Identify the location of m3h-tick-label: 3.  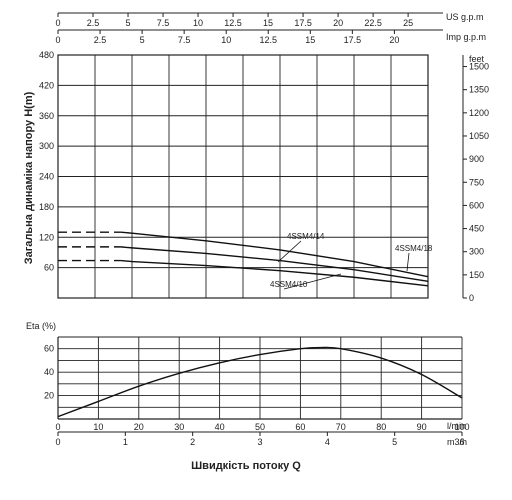
(259, 442).